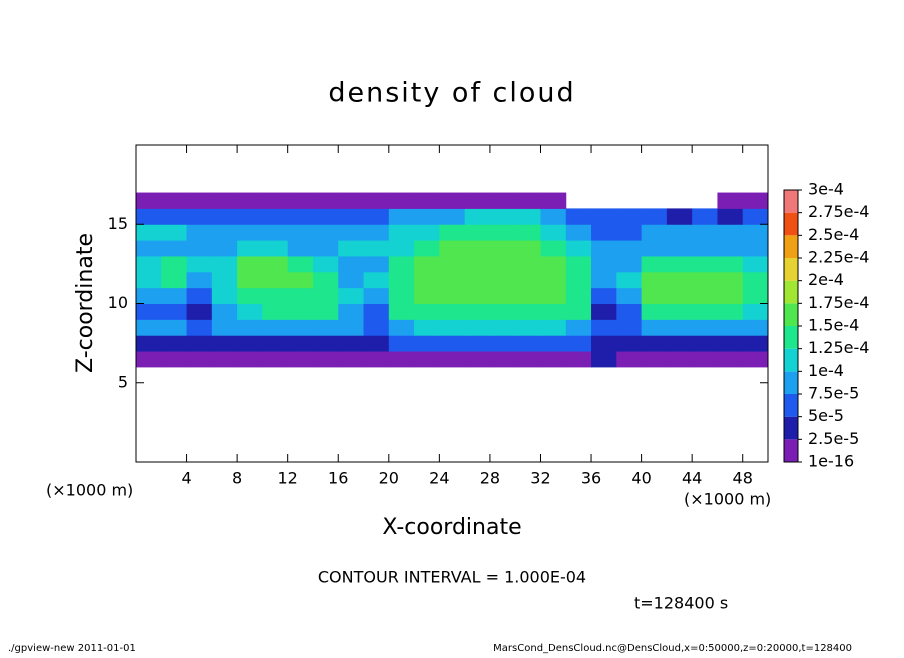 This screenshot has width=904, height=658. I want to click on colorbar-label: 2.5e-4, so click(833, 234).